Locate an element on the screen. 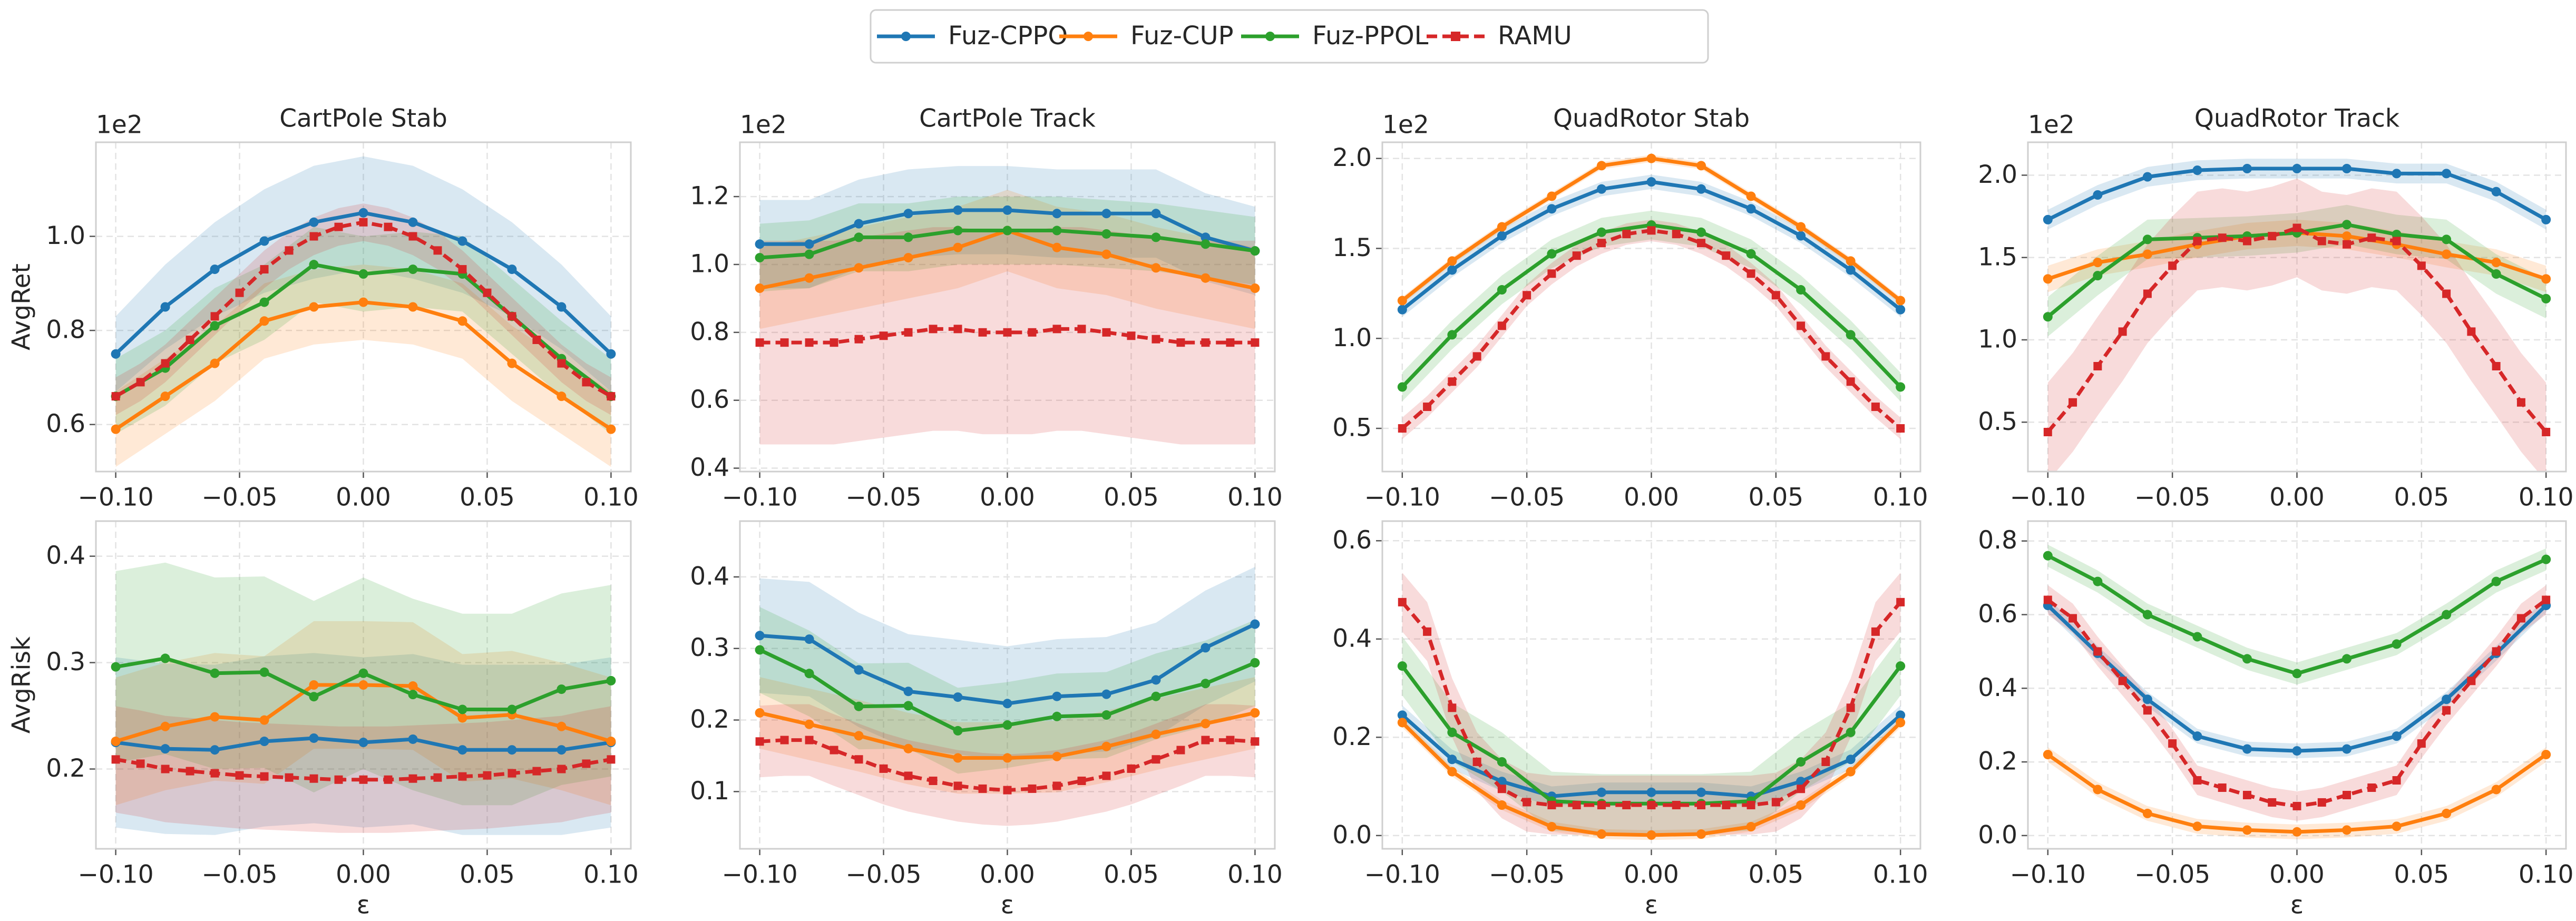 The image size is (2576, 921). plot-frame is located at coordinates (1651, 307).